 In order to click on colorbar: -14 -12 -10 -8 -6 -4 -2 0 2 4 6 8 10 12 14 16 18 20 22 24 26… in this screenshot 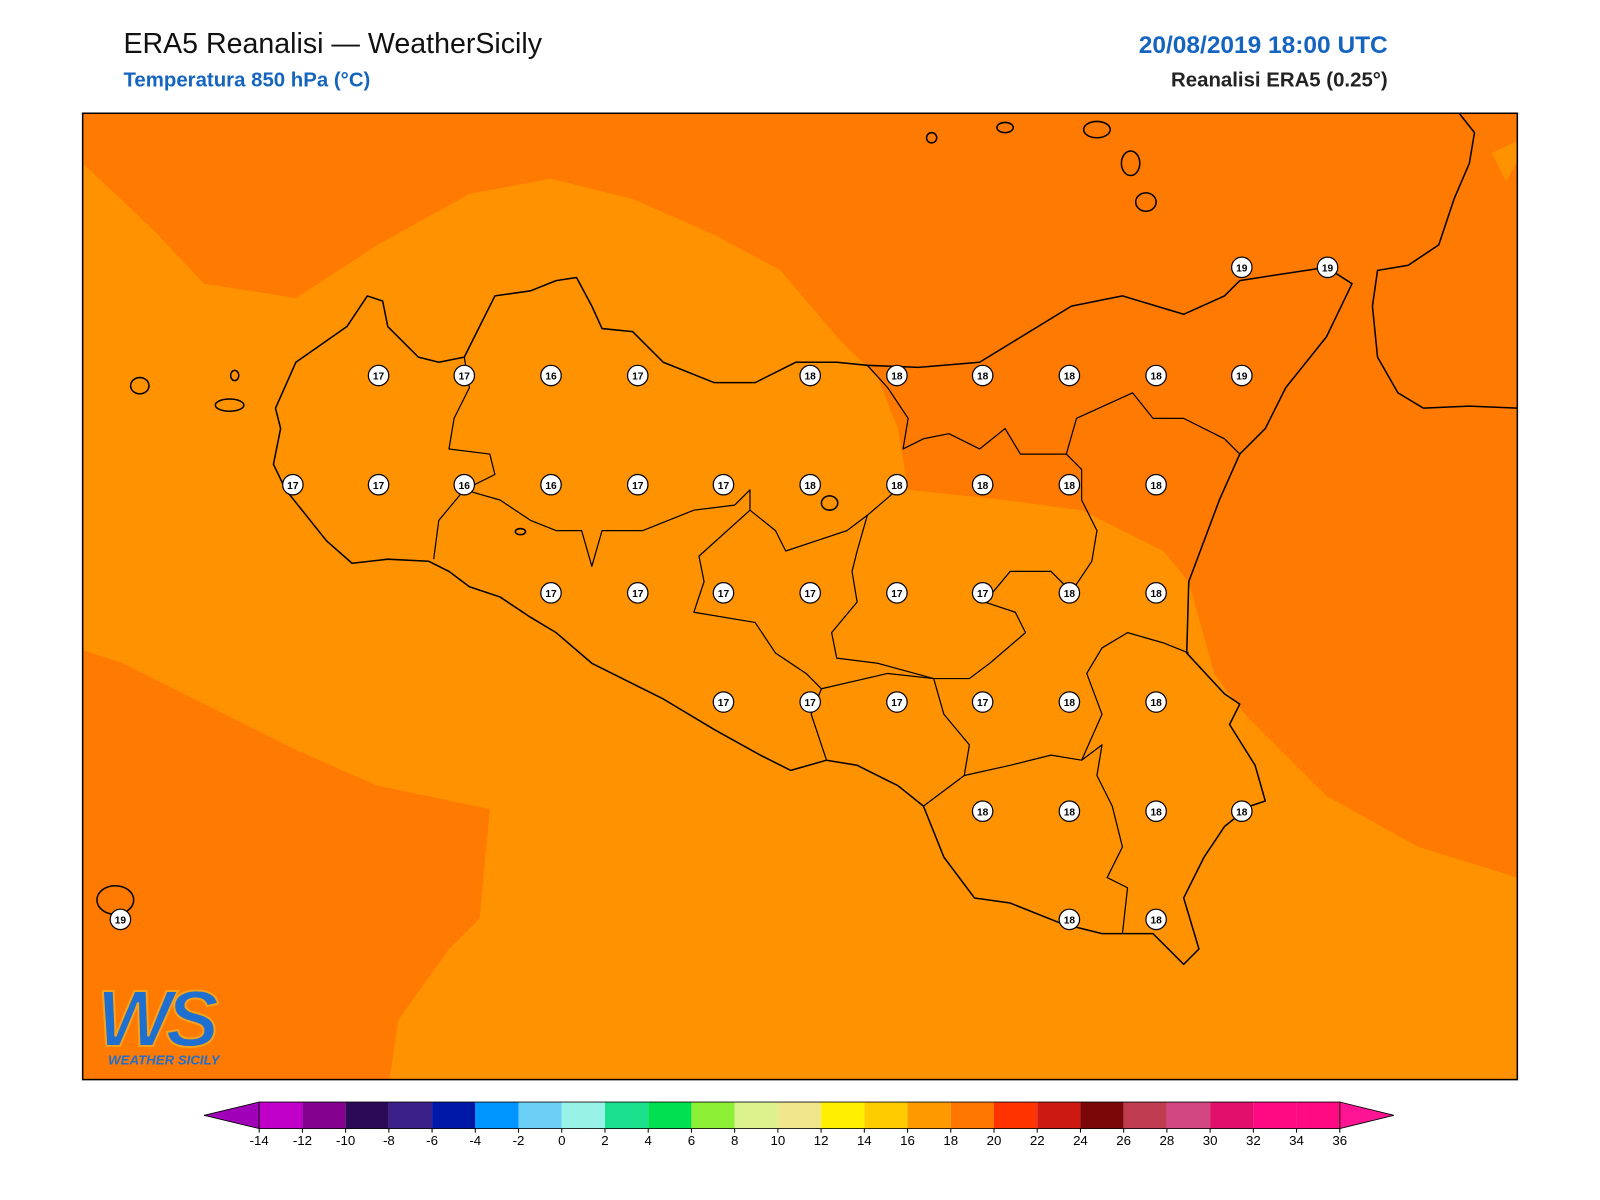, I will do `click(798, 1124)`.